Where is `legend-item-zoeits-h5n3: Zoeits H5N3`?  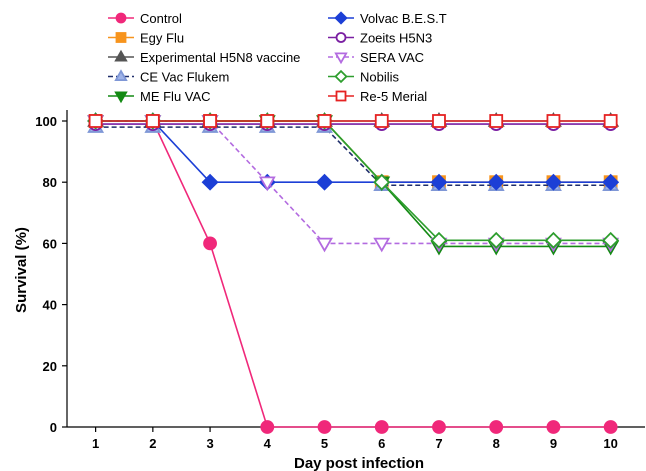
legend-item-zoeits-h5n3: Zoeits H5N3 is located at coordinates (380, 38).